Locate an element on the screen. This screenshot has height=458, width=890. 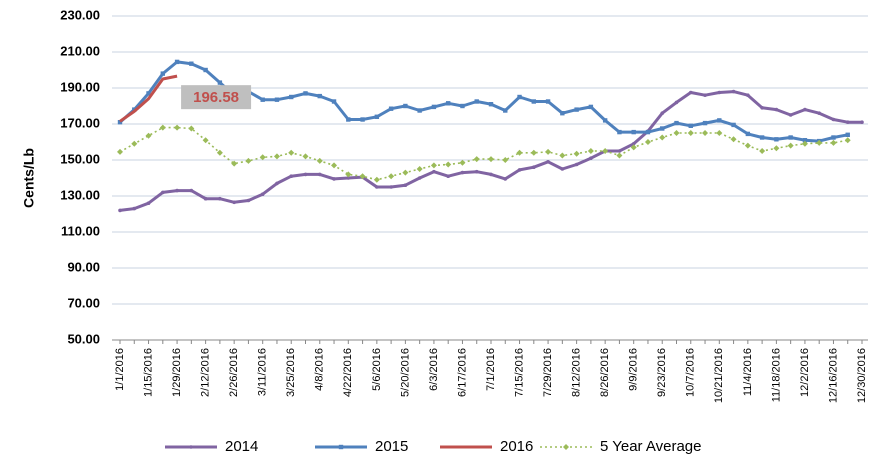
y-tick-label: 170.00 is located at coordinates (80, 122).